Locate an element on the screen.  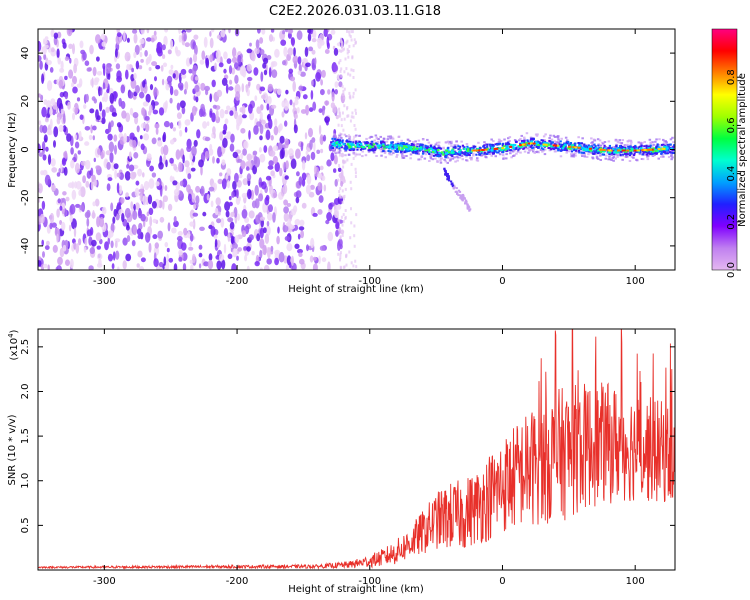
ridge-peak-cell is located at coordinates (477, 150).